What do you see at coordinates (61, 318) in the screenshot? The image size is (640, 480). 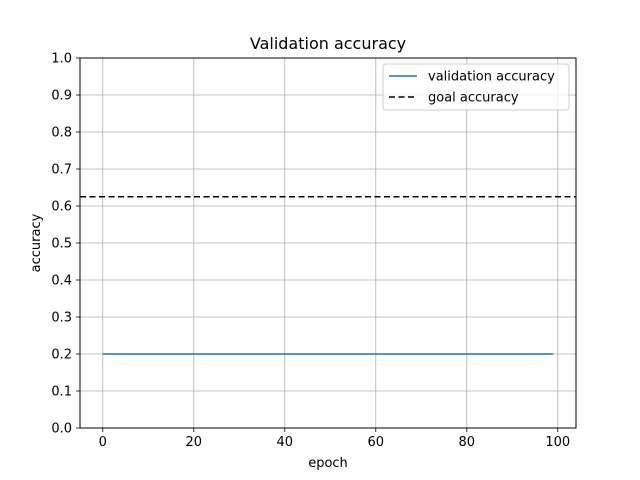 I see `y-tick-label: 0.3` at bounding box center [61, 318].